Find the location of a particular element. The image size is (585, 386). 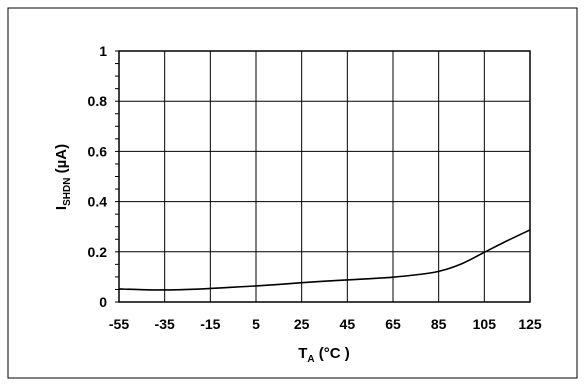

x-tick-label: 25 is located at coordinates (302, 324).